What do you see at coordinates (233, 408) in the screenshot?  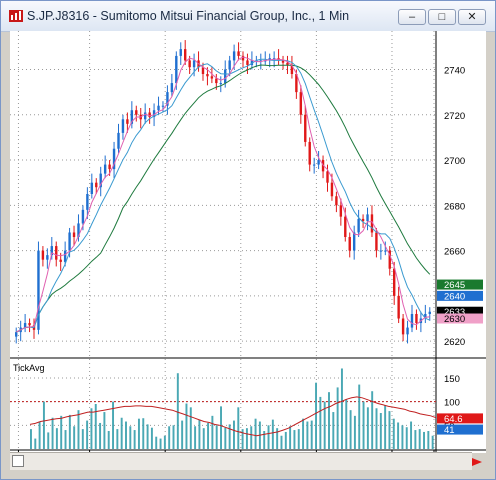 I see `tickavg-panel` at bounding box center [233, 408].